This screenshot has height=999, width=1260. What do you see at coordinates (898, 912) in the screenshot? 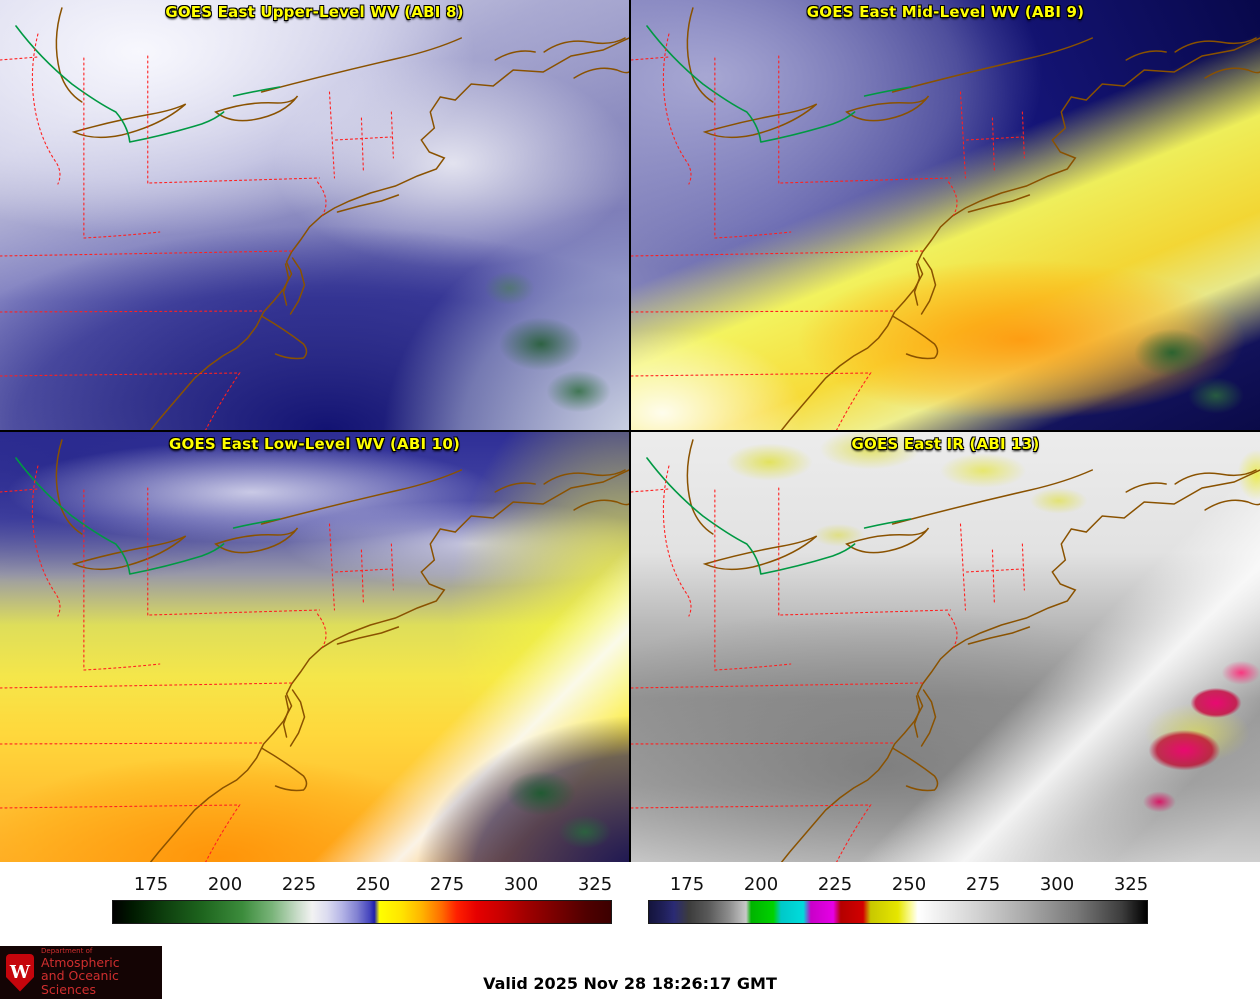
I see `ir-colorbar-gradient` at bounding box center [898, 912].